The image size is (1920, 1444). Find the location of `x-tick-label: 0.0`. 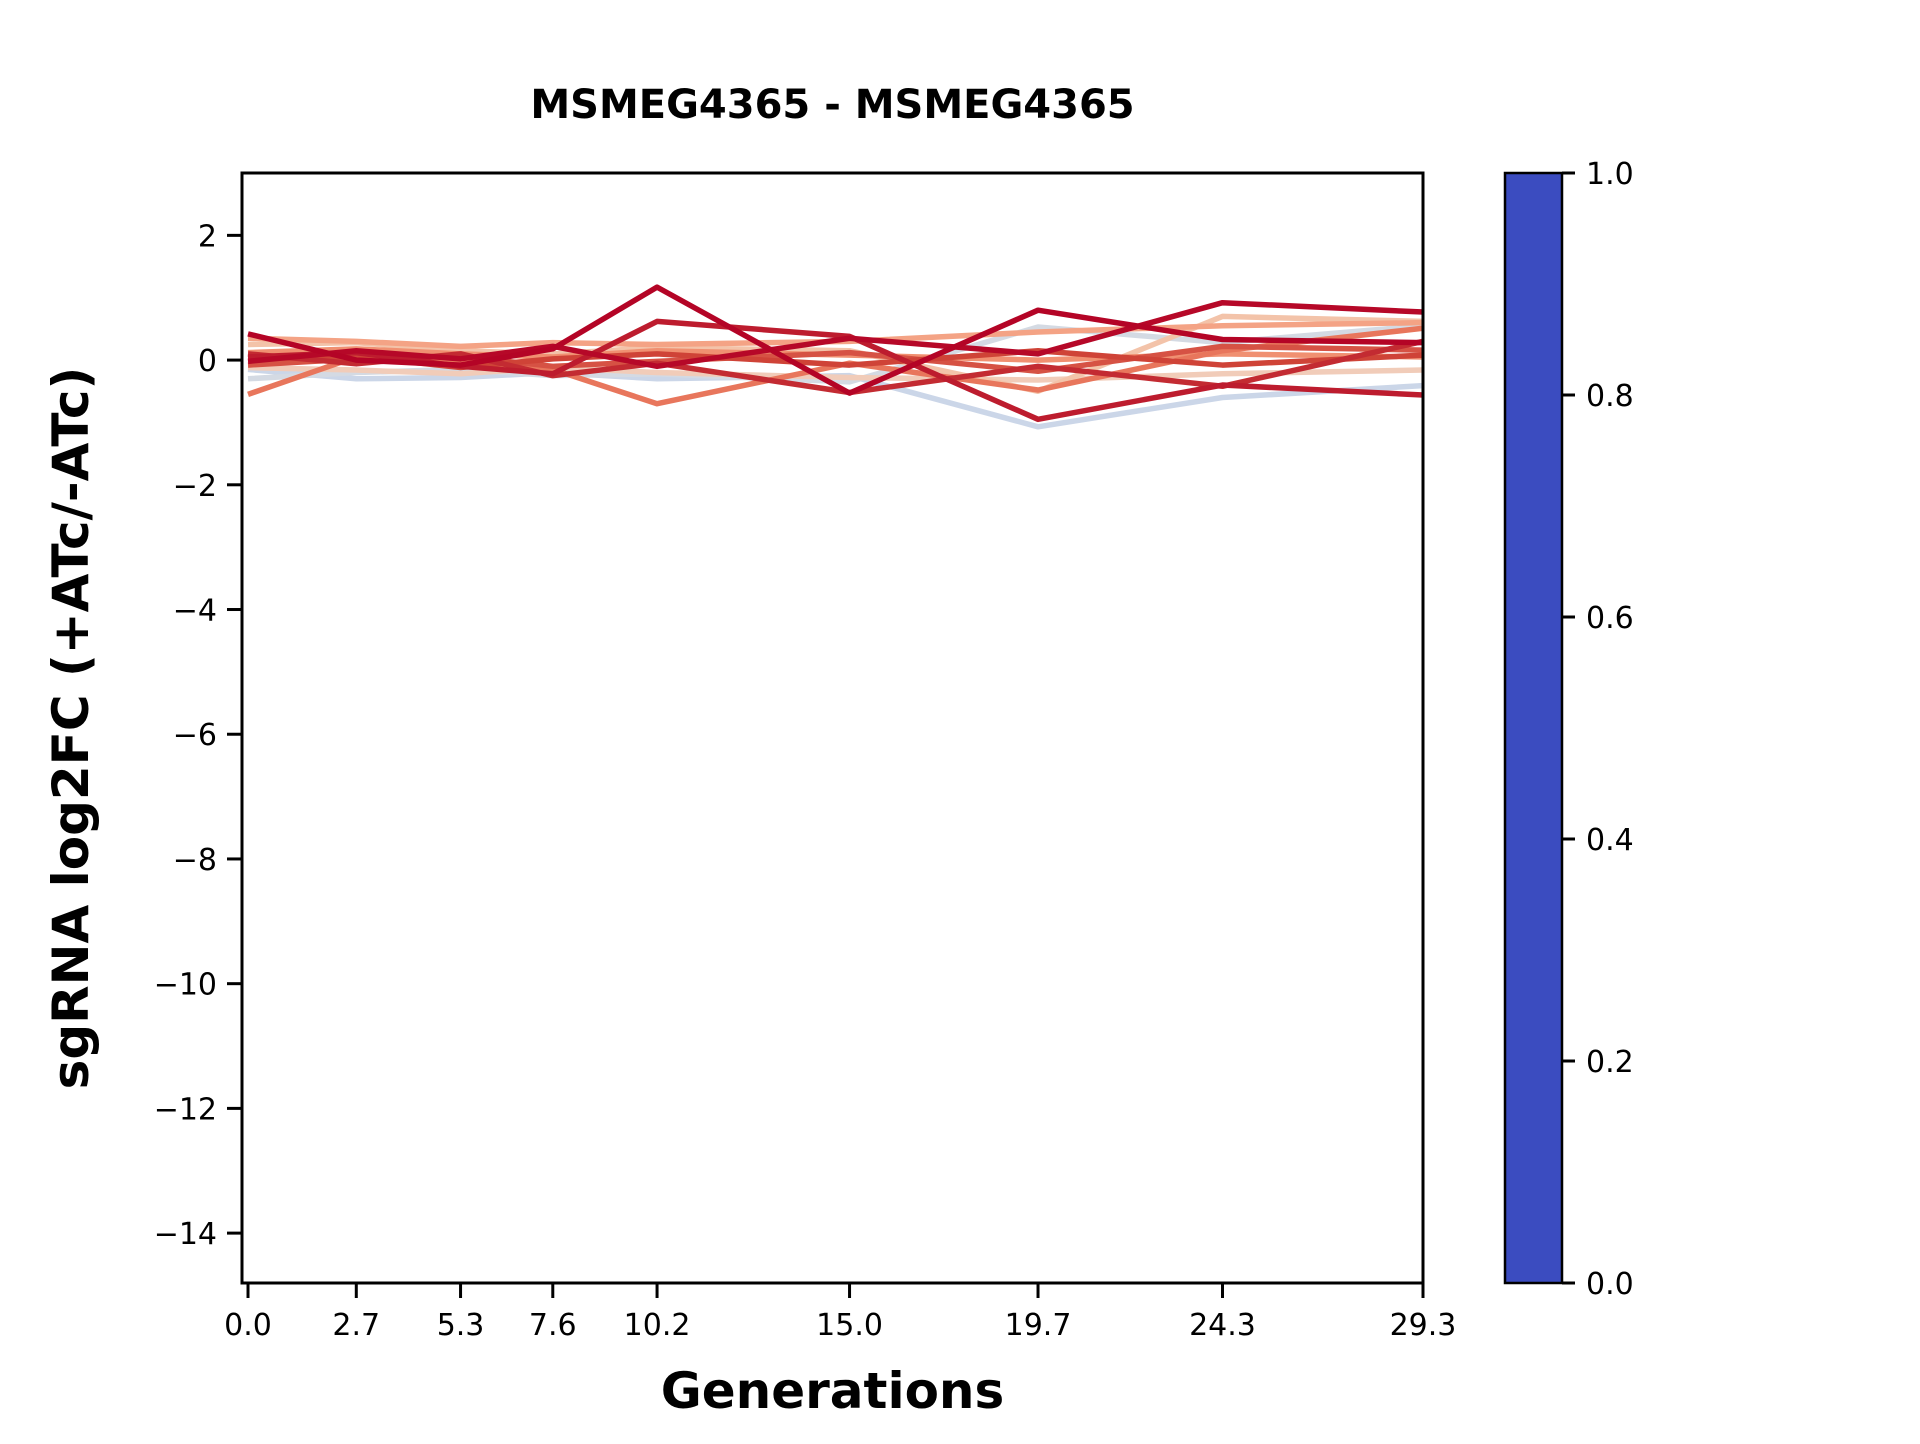

x-tick-label: 0.0 is located at coordinates (248, 1325).